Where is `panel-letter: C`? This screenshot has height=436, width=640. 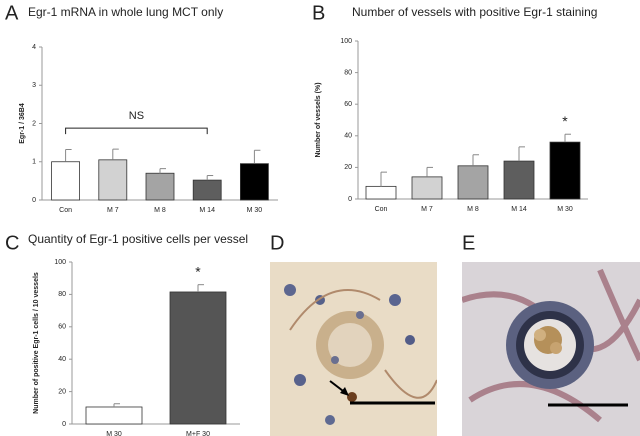 panel-letter: C is located at coordinates (12, 243).